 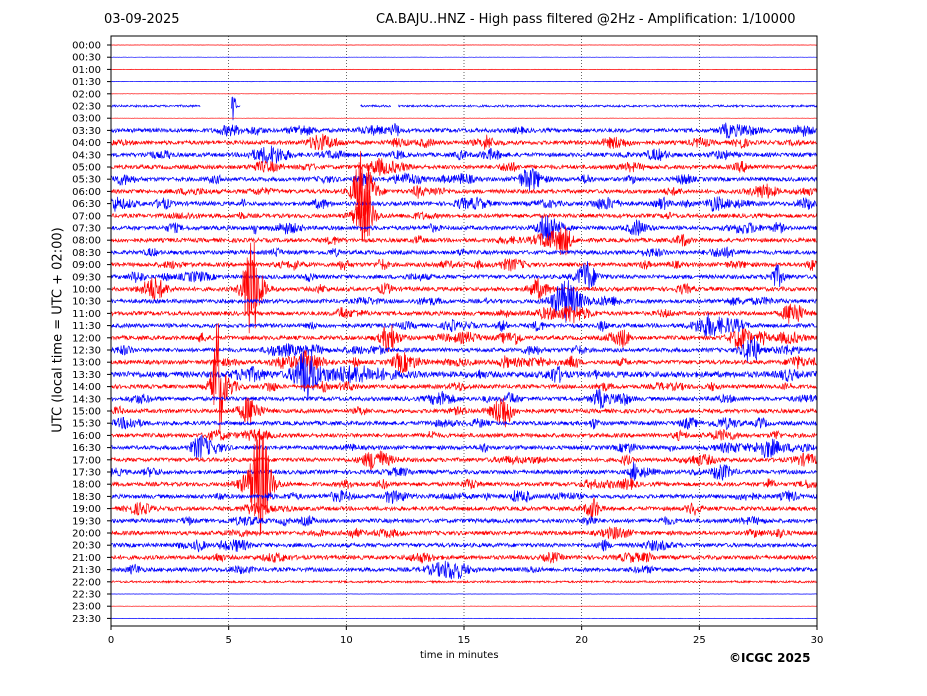 I want to click on x-tick-label: 25, so click(x=699, y=640).